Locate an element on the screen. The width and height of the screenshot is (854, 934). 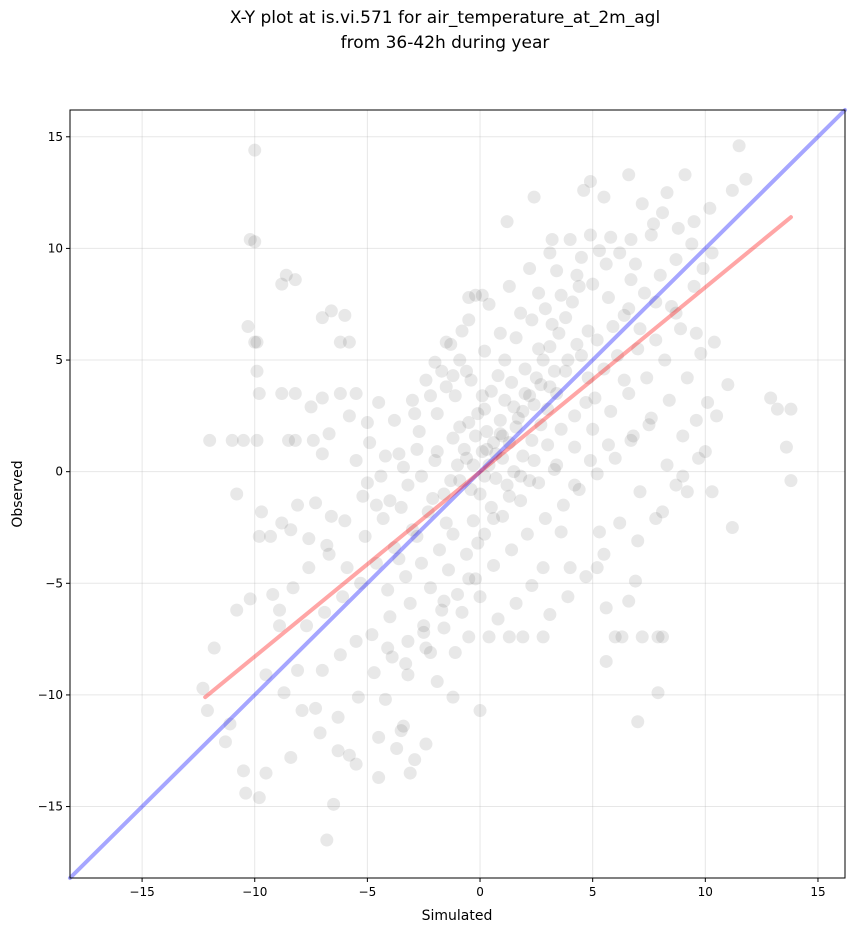
x-tick-label: 5 is located at coordinates (593, 892).